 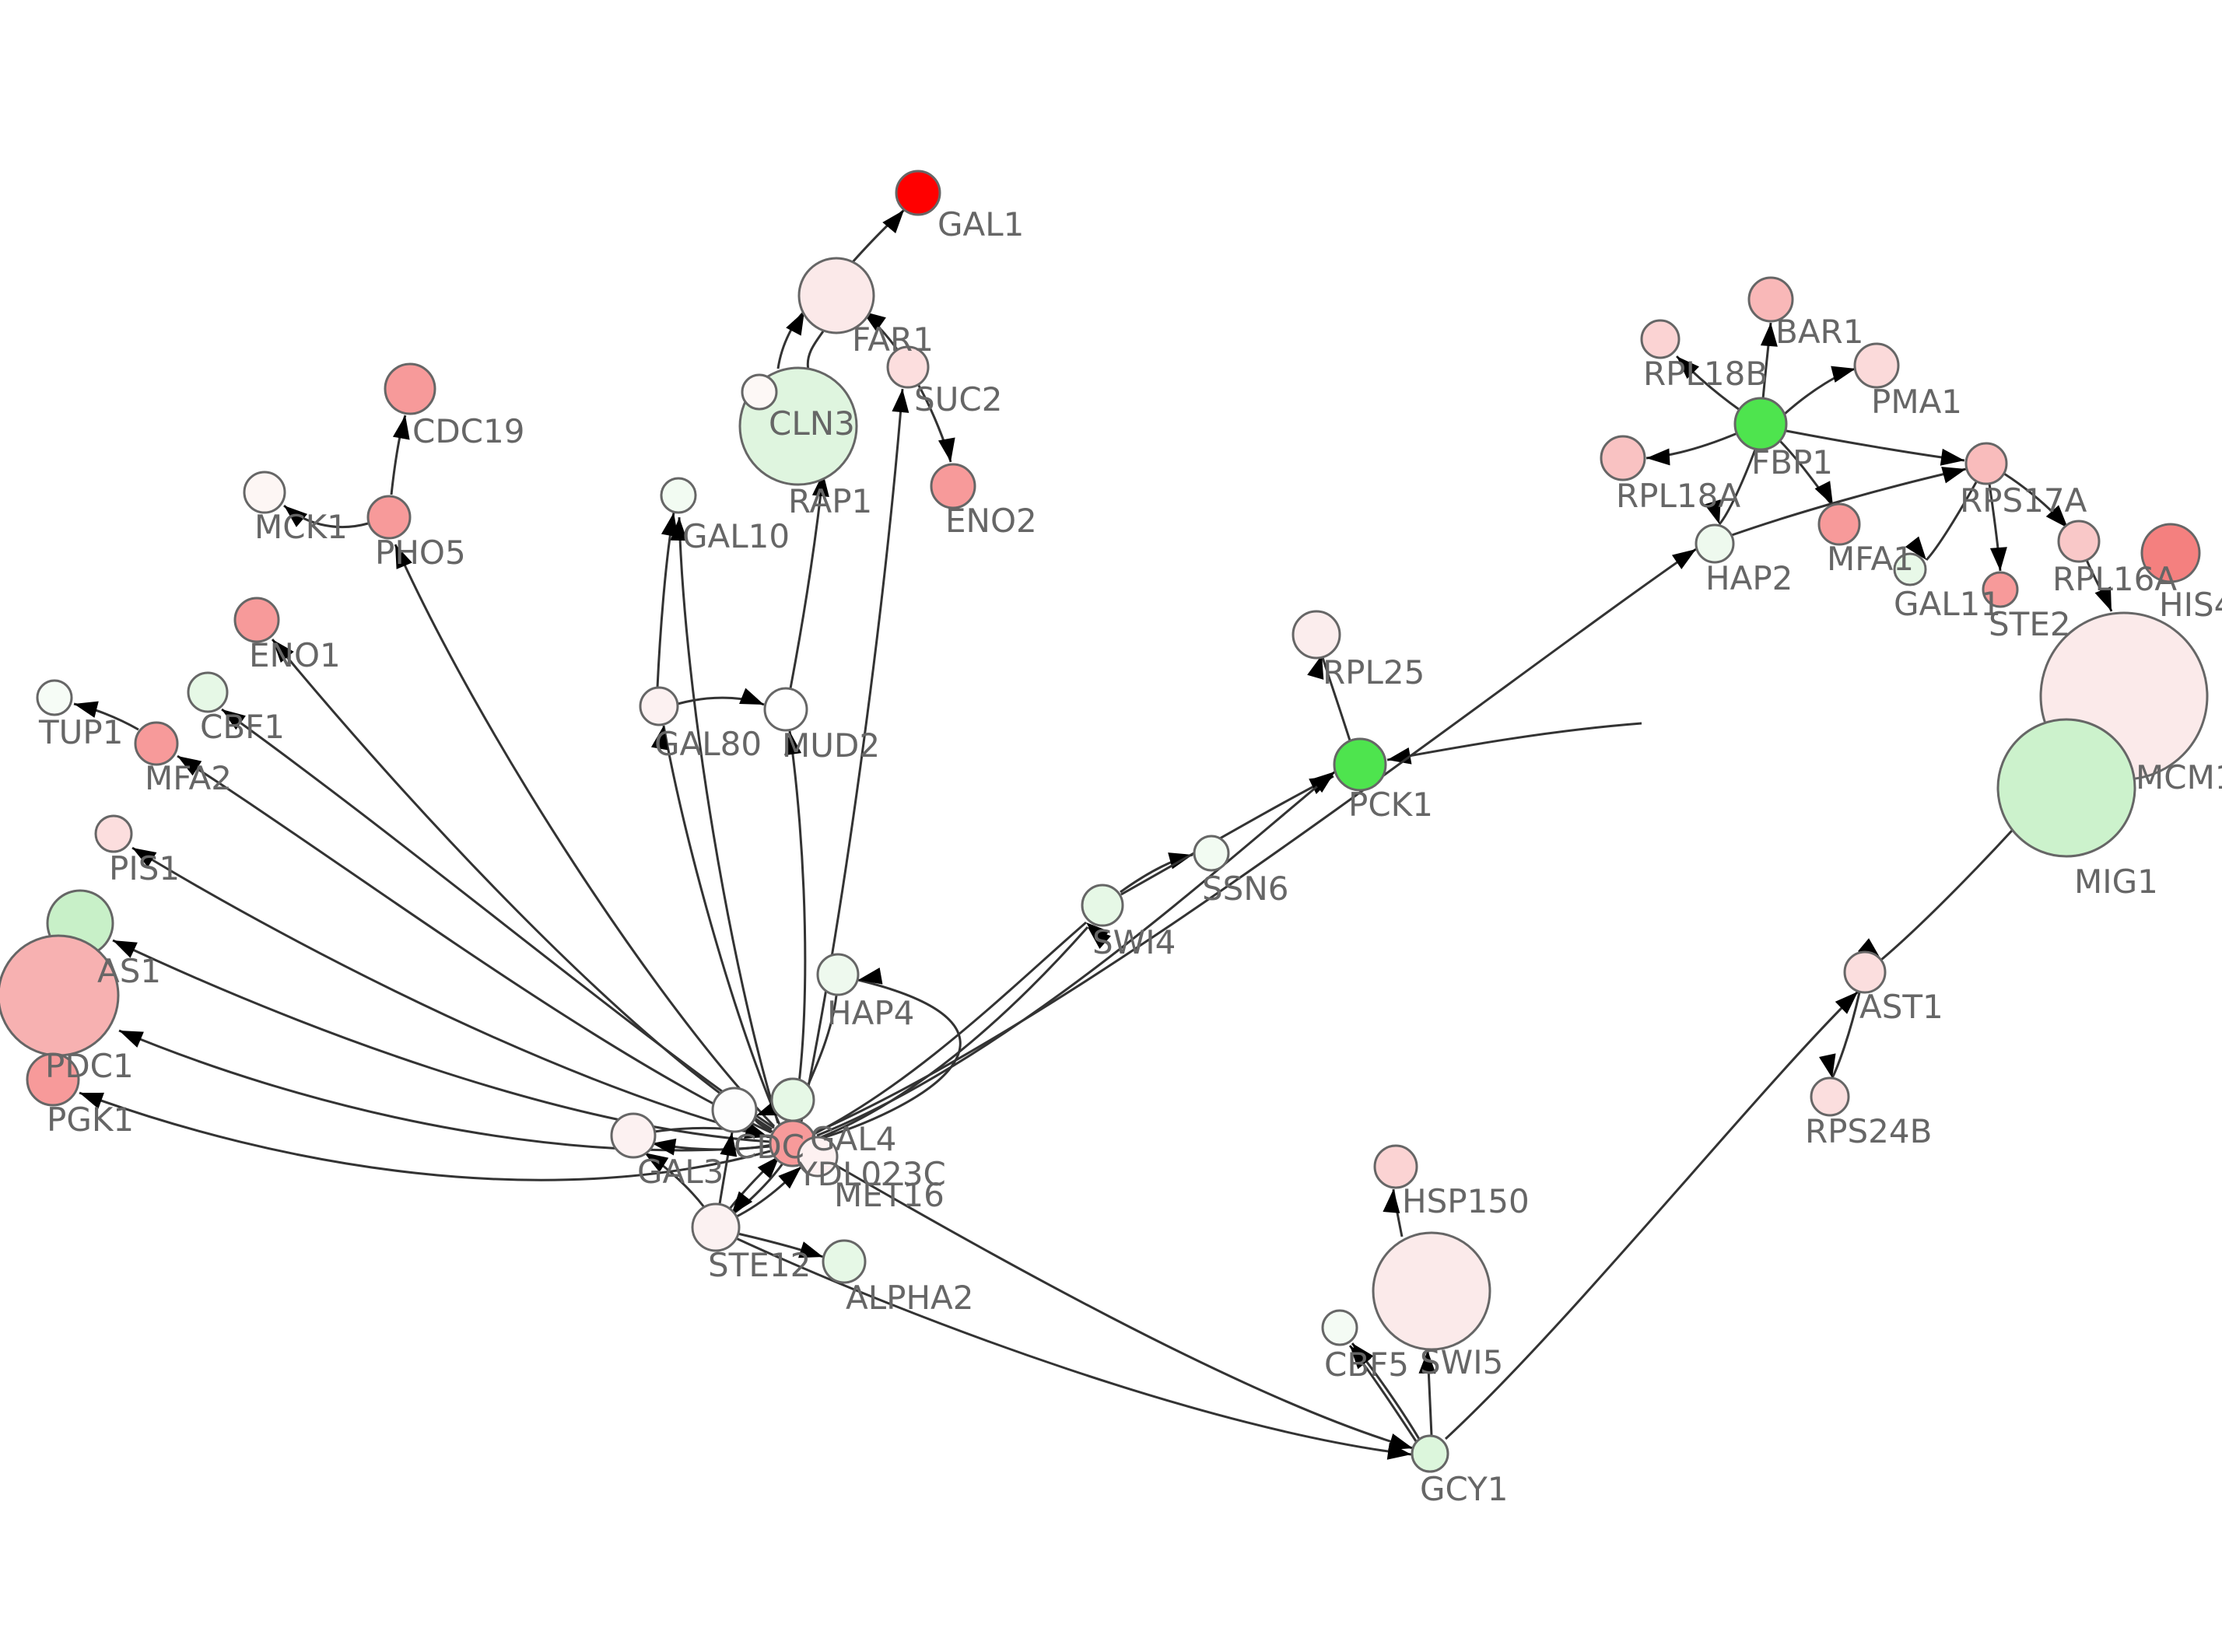 What do you see at coordinates (1211, 853) in the screenshot?
I see `gene-node-ssn6` at bounding box center [1211, 853].